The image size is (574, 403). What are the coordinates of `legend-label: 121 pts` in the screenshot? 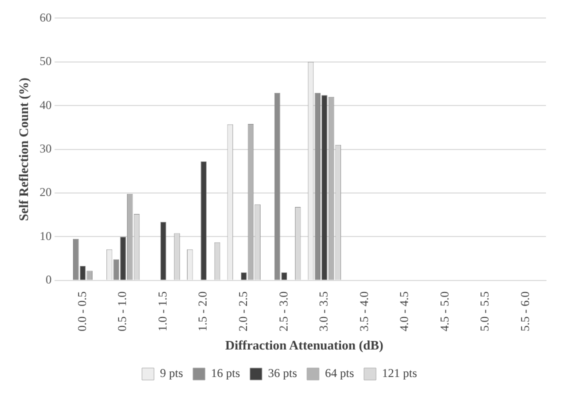 It's located at (400, 373).